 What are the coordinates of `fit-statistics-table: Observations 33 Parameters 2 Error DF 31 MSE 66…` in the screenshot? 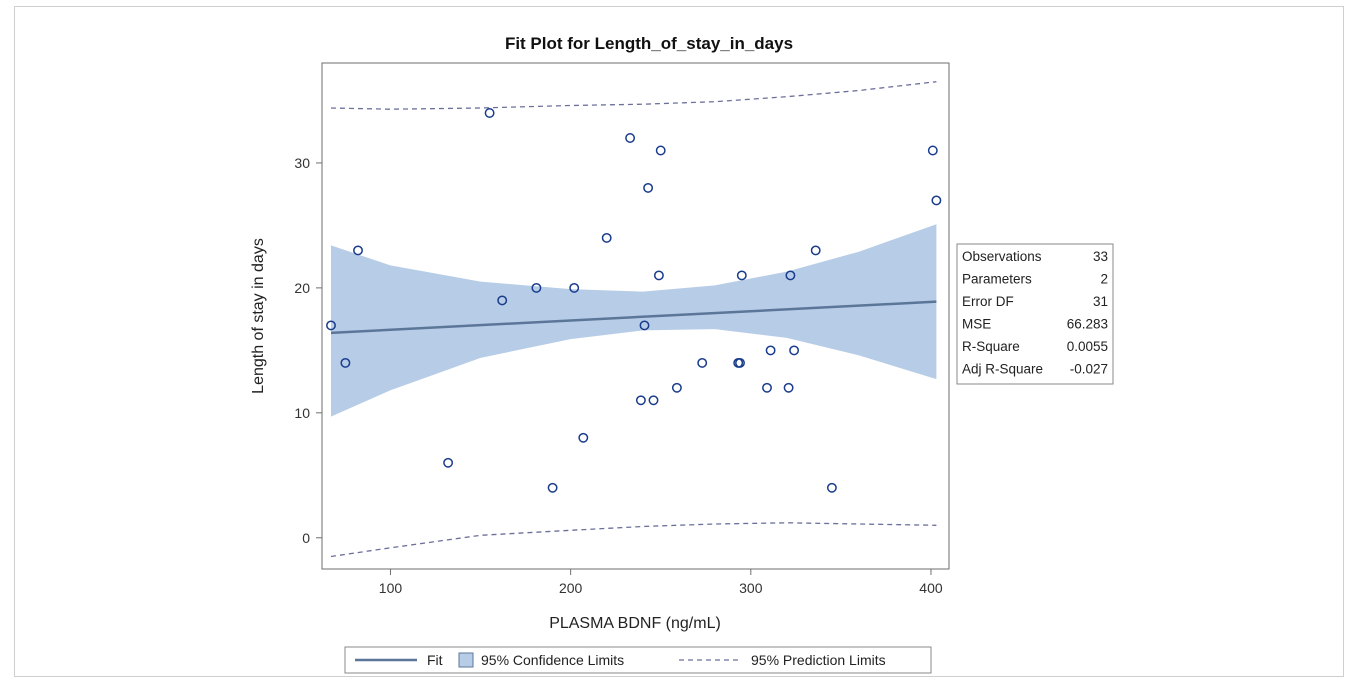 It's located at (1035, 314).